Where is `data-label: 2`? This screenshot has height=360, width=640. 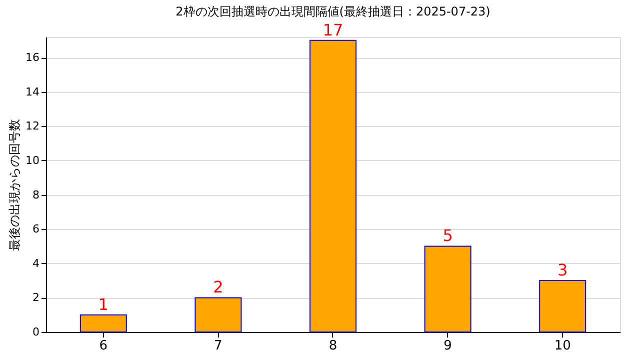
data-label: 2 is located at coordinates (218, 287).